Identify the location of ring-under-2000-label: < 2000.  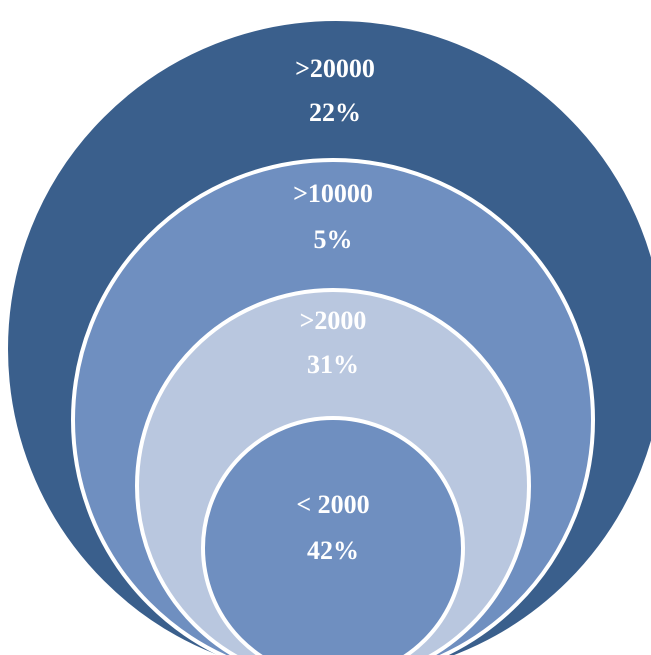
(332, 504).